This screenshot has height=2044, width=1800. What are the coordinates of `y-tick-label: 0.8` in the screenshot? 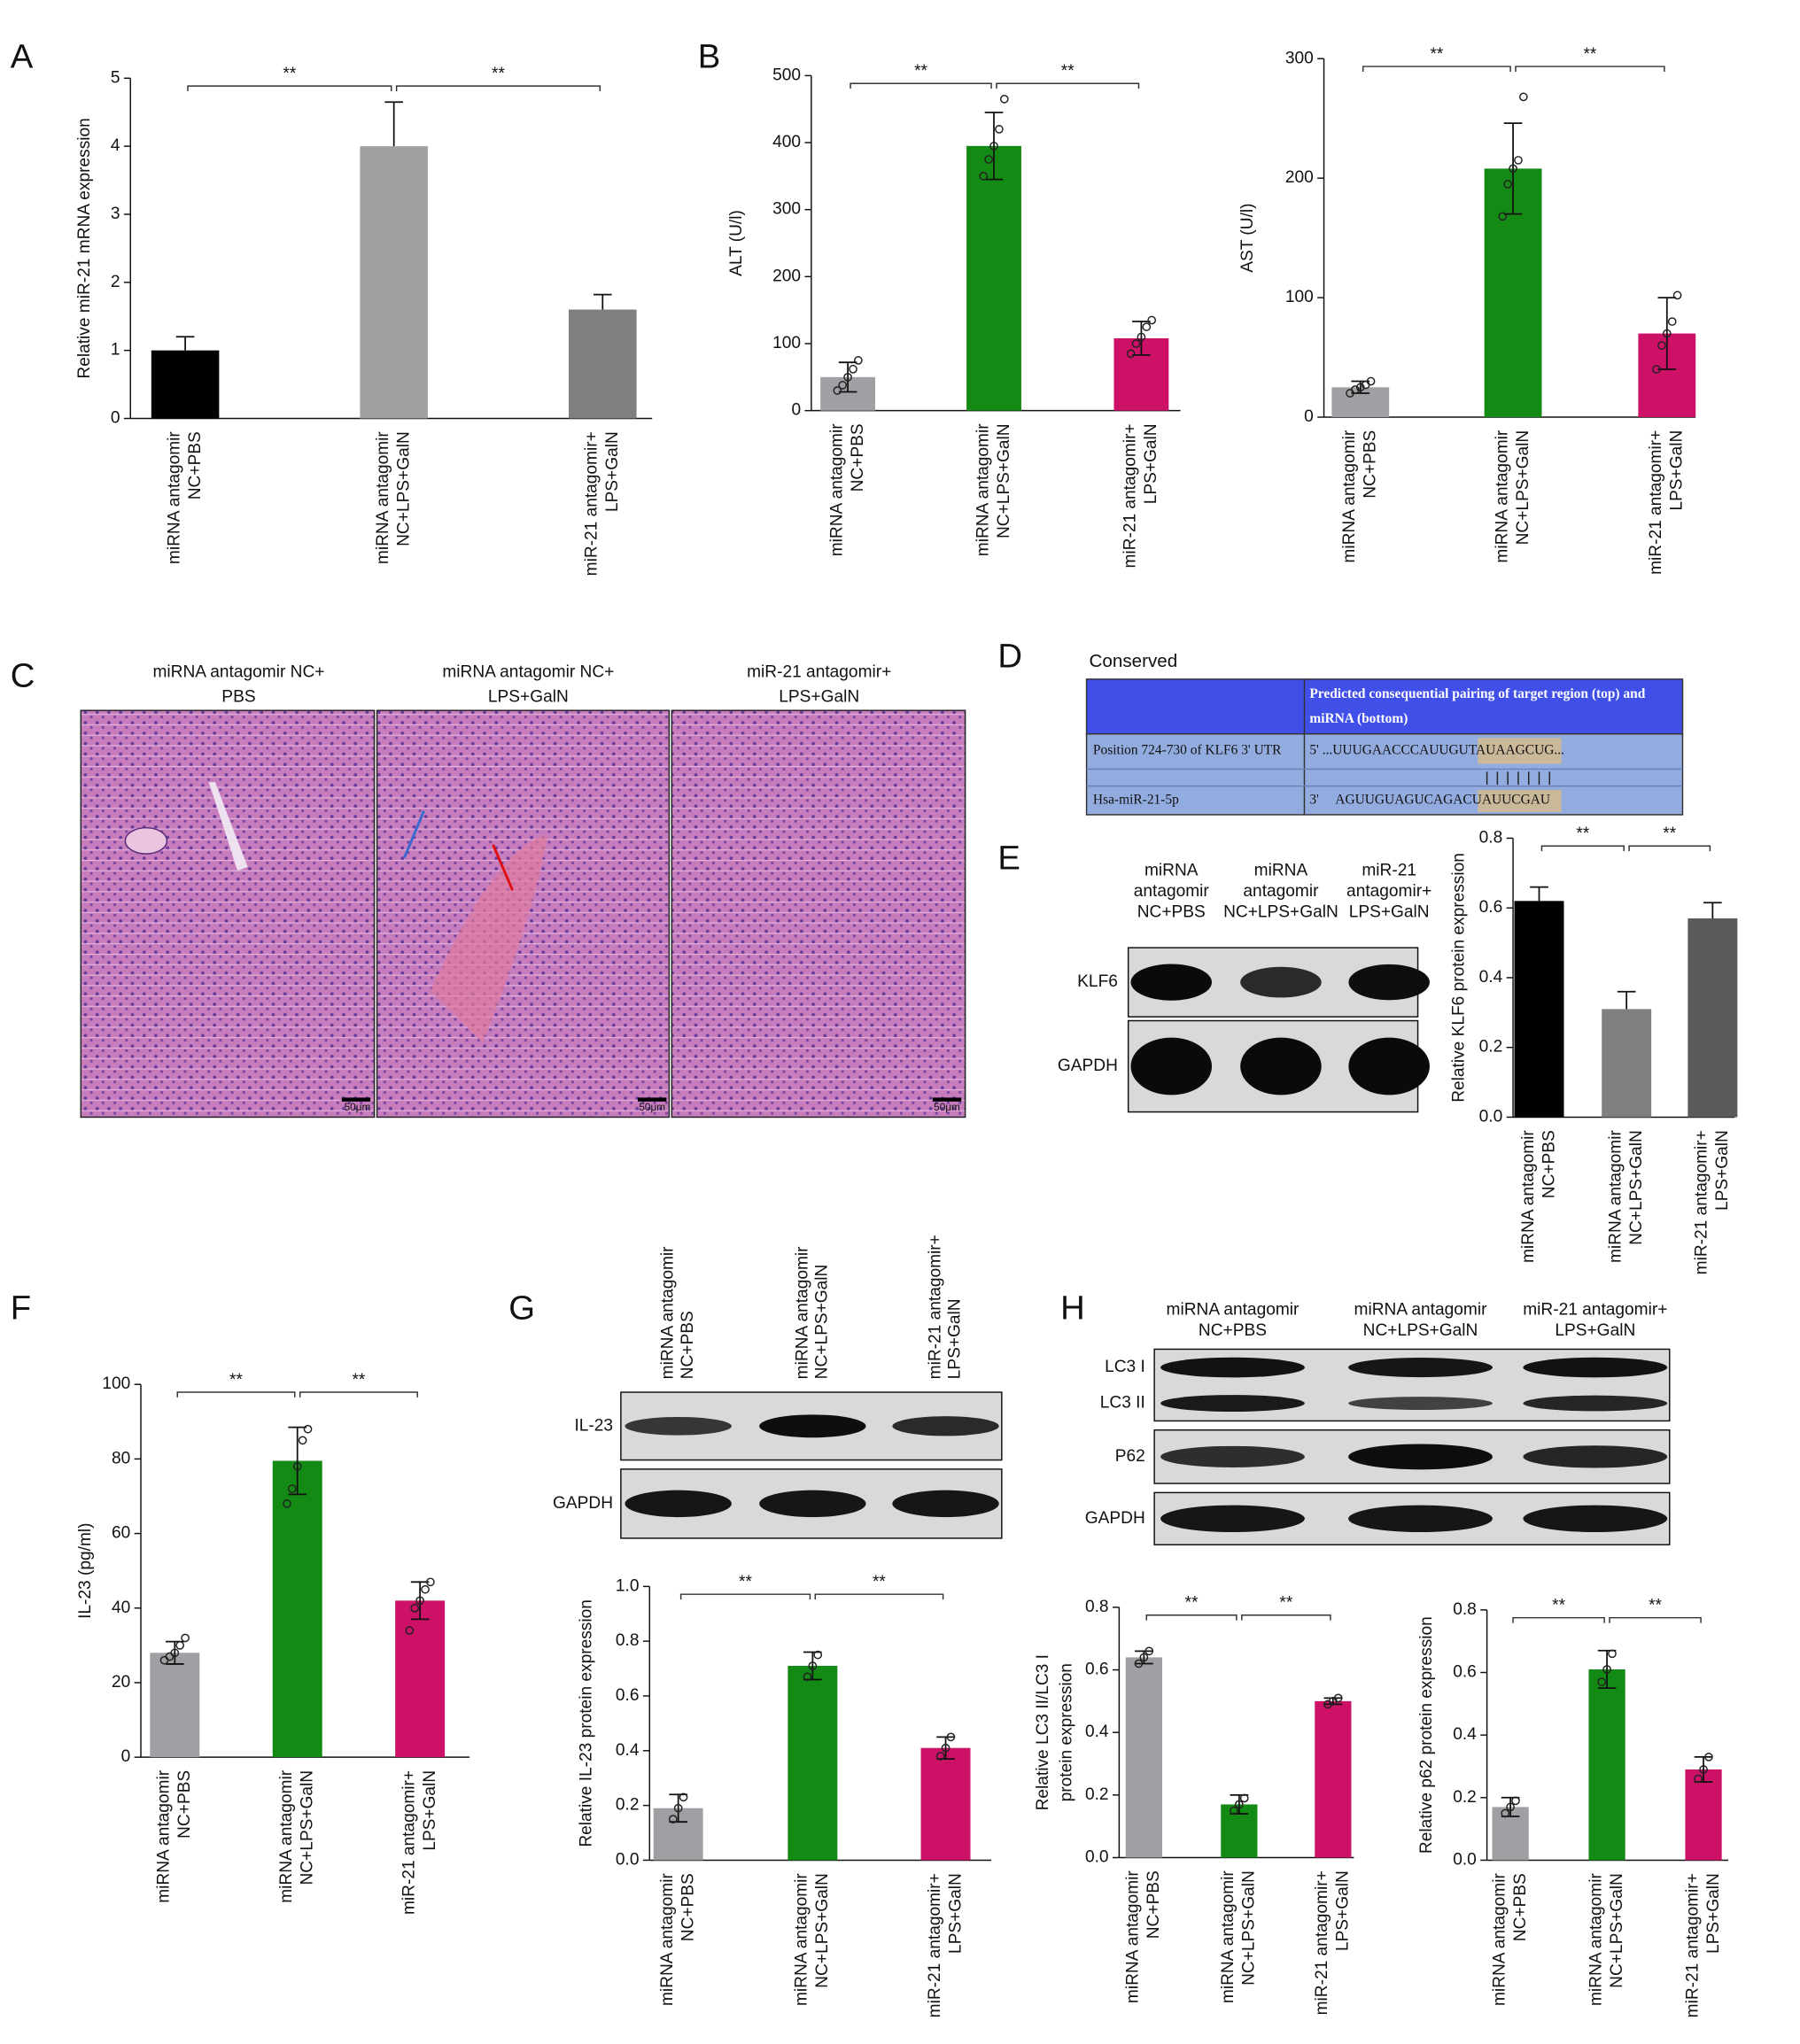 It's located at (1465, 1609).